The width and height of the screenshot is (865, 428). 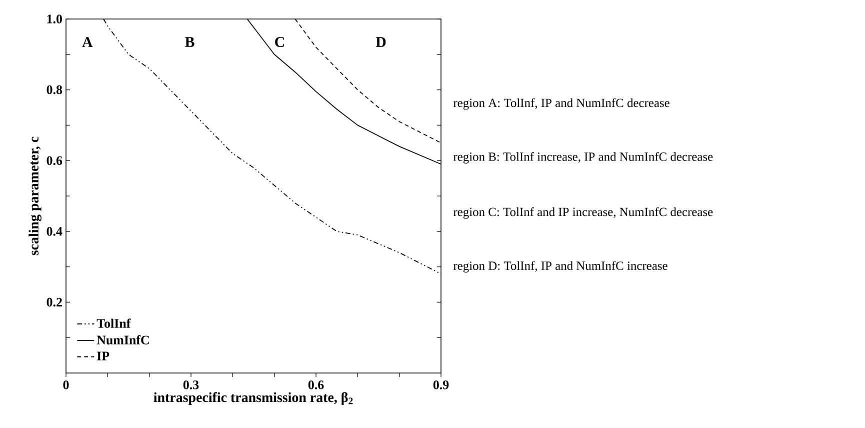 What do you see at coordinates (103, 356) in the screenshot?
I see `legend-label: IP` at bounding box center [103, 356].